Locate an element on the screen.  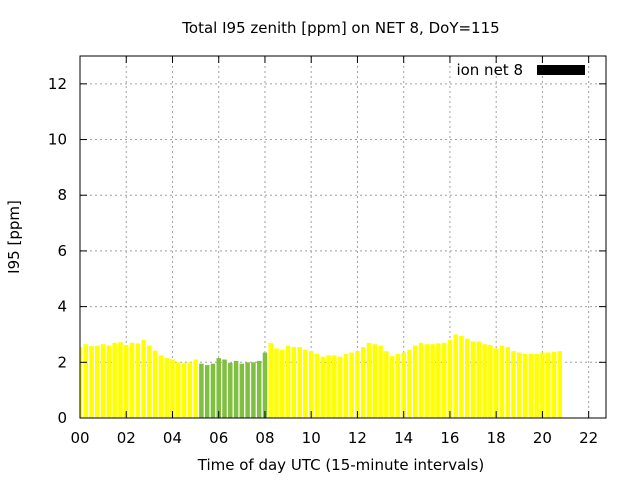
y-tick-label: 12 is located at coordinates (57, 84).